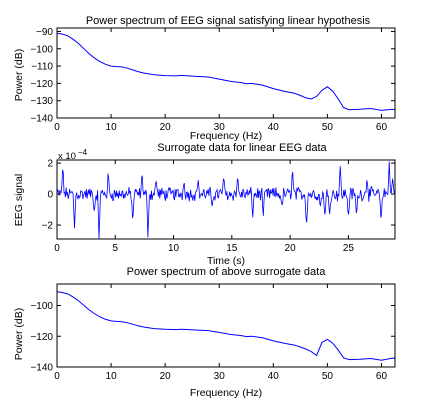 This screenshot has width=436, height=413. Describe the element at coordinates (115, 248) in the screenshot. I see `x-tick-label: 5` at that location.